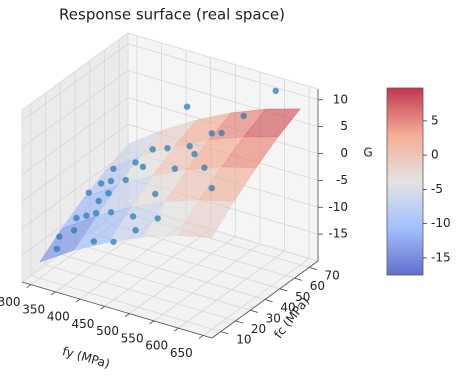 The height and width of the screenshot is (383, 465). What do you see at coordinates (181, 353) in the screenshot?
I see `x-tick-label: 650` at bounding box center [181, 353].